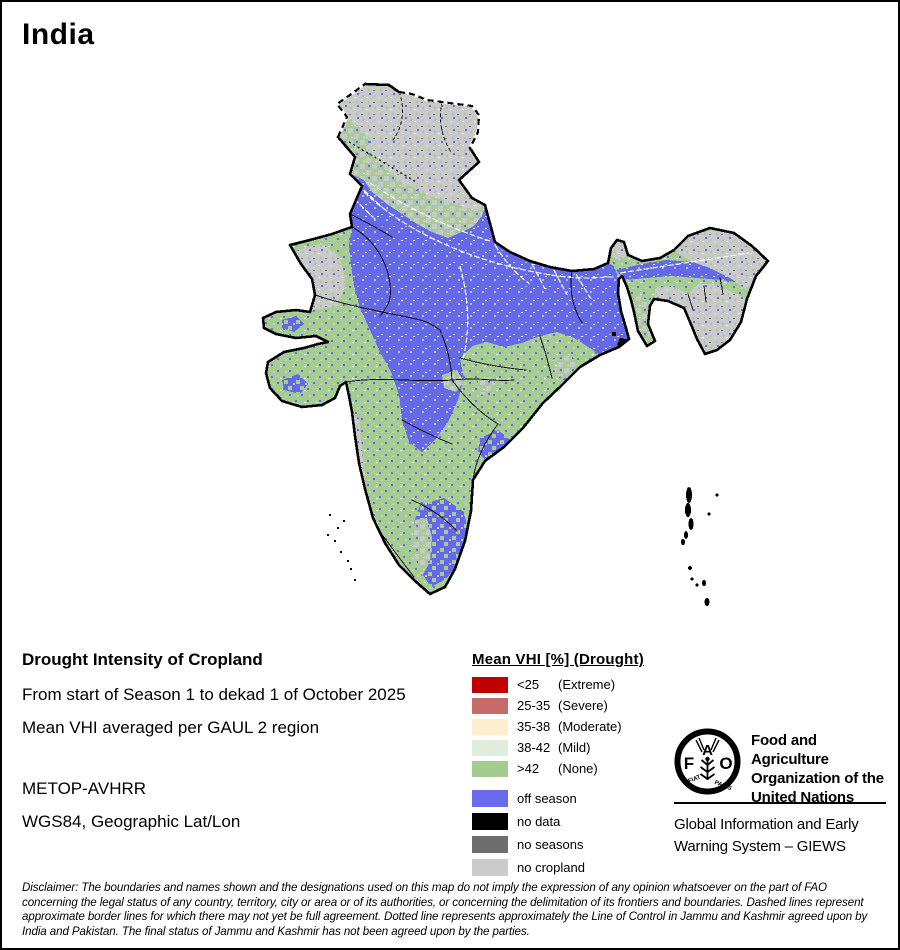 The width and height of the screenshot is (900, 950). I want to click on legend-qualifier: off season, so click(547, 798).